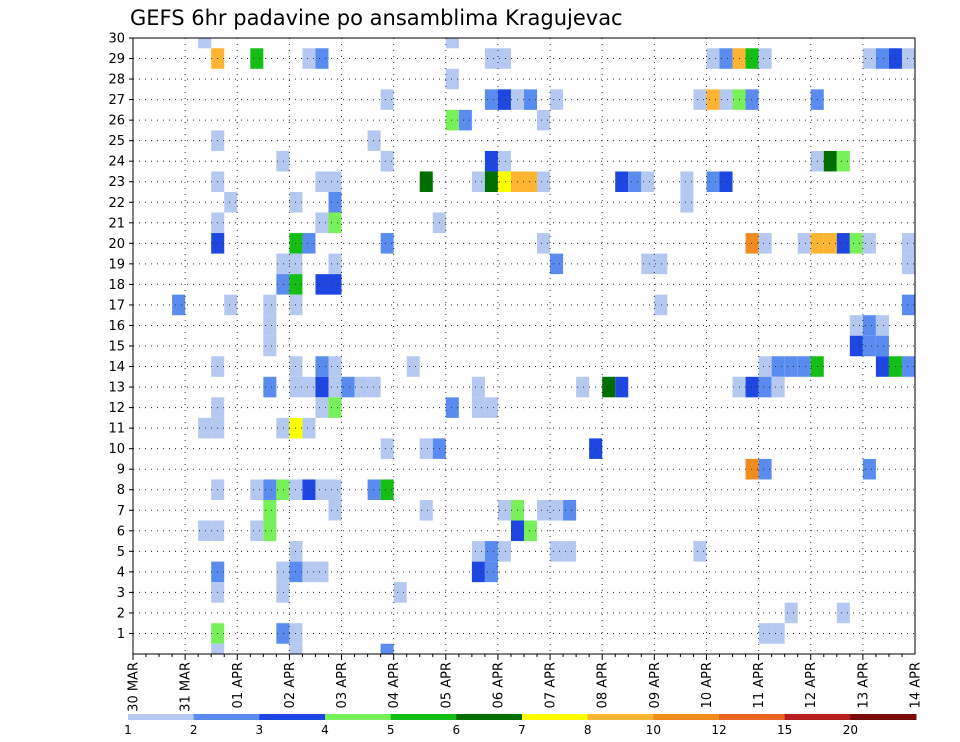  I want to click on y-tick-label: 29, so click(116, 59).